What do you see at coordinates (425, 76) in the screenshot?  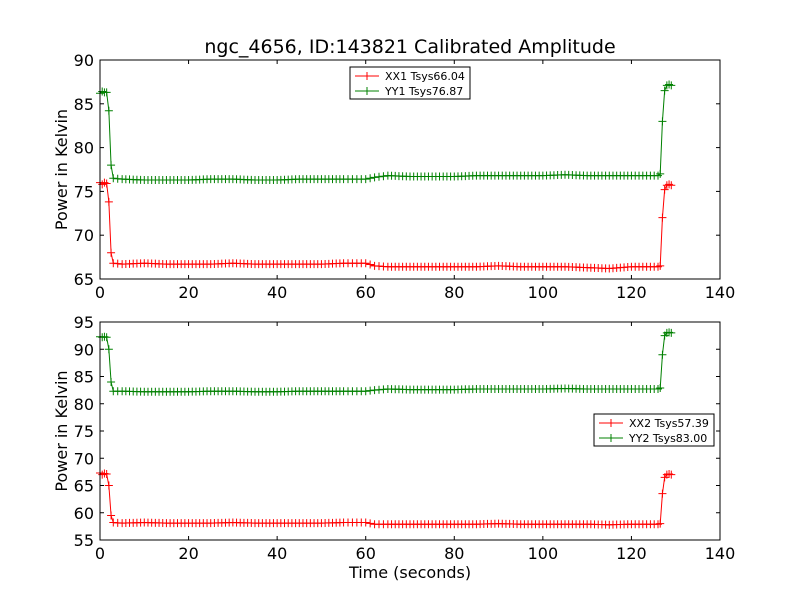 I see `legend-label-1: XX1 Tsys66.04` at bounding box center [425, 76].